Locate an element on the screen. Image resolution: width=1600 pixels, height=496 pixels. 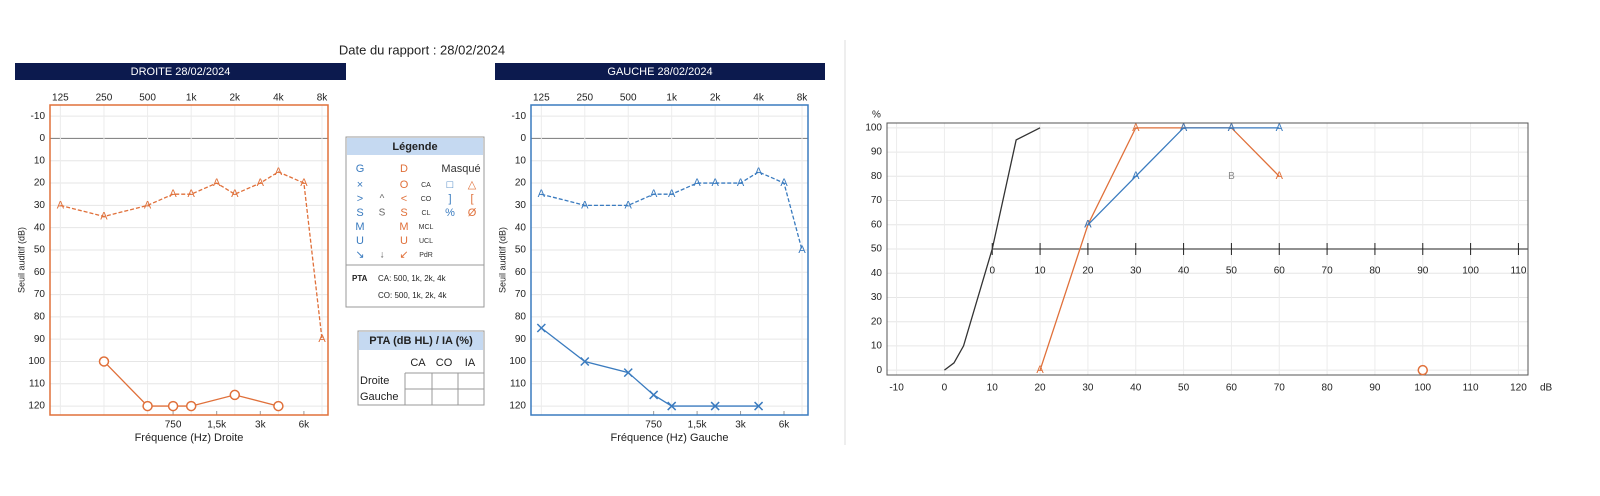
legend-symbol: × is located at coordinates (360, 185).